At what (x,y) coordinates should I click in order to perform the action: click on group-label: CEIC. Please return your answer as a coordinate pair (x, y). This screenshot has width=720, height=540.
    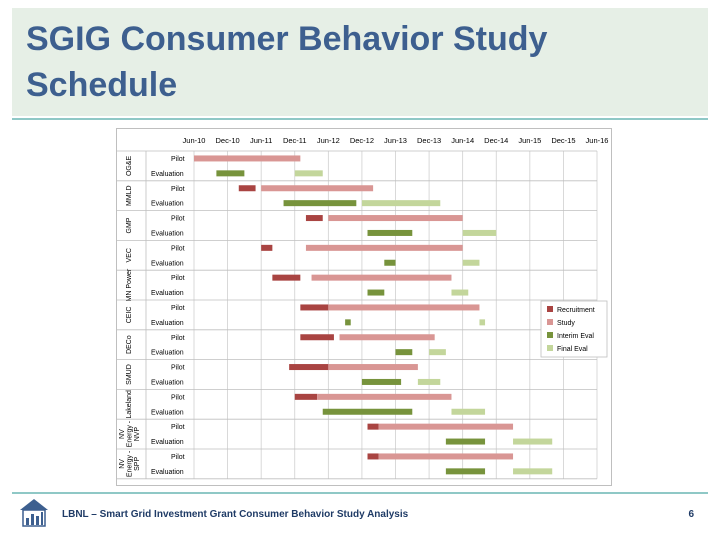
    Looking at the image, I should click on (129, 315).